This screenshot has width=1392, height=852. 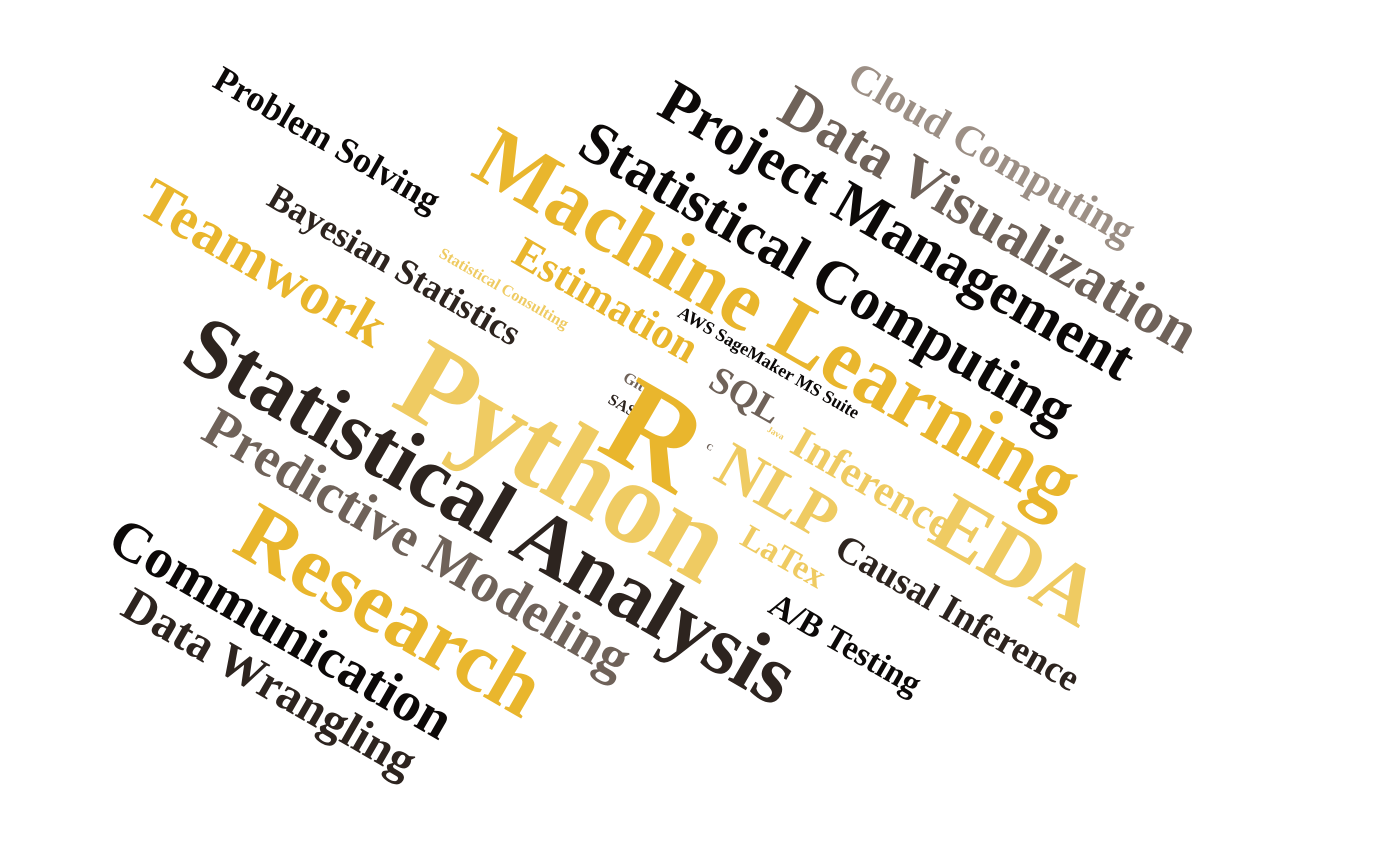 What do you see at coordinates (710, 447) in the screenshot?
I see `word-c: C` at bounding box center [710, 447].